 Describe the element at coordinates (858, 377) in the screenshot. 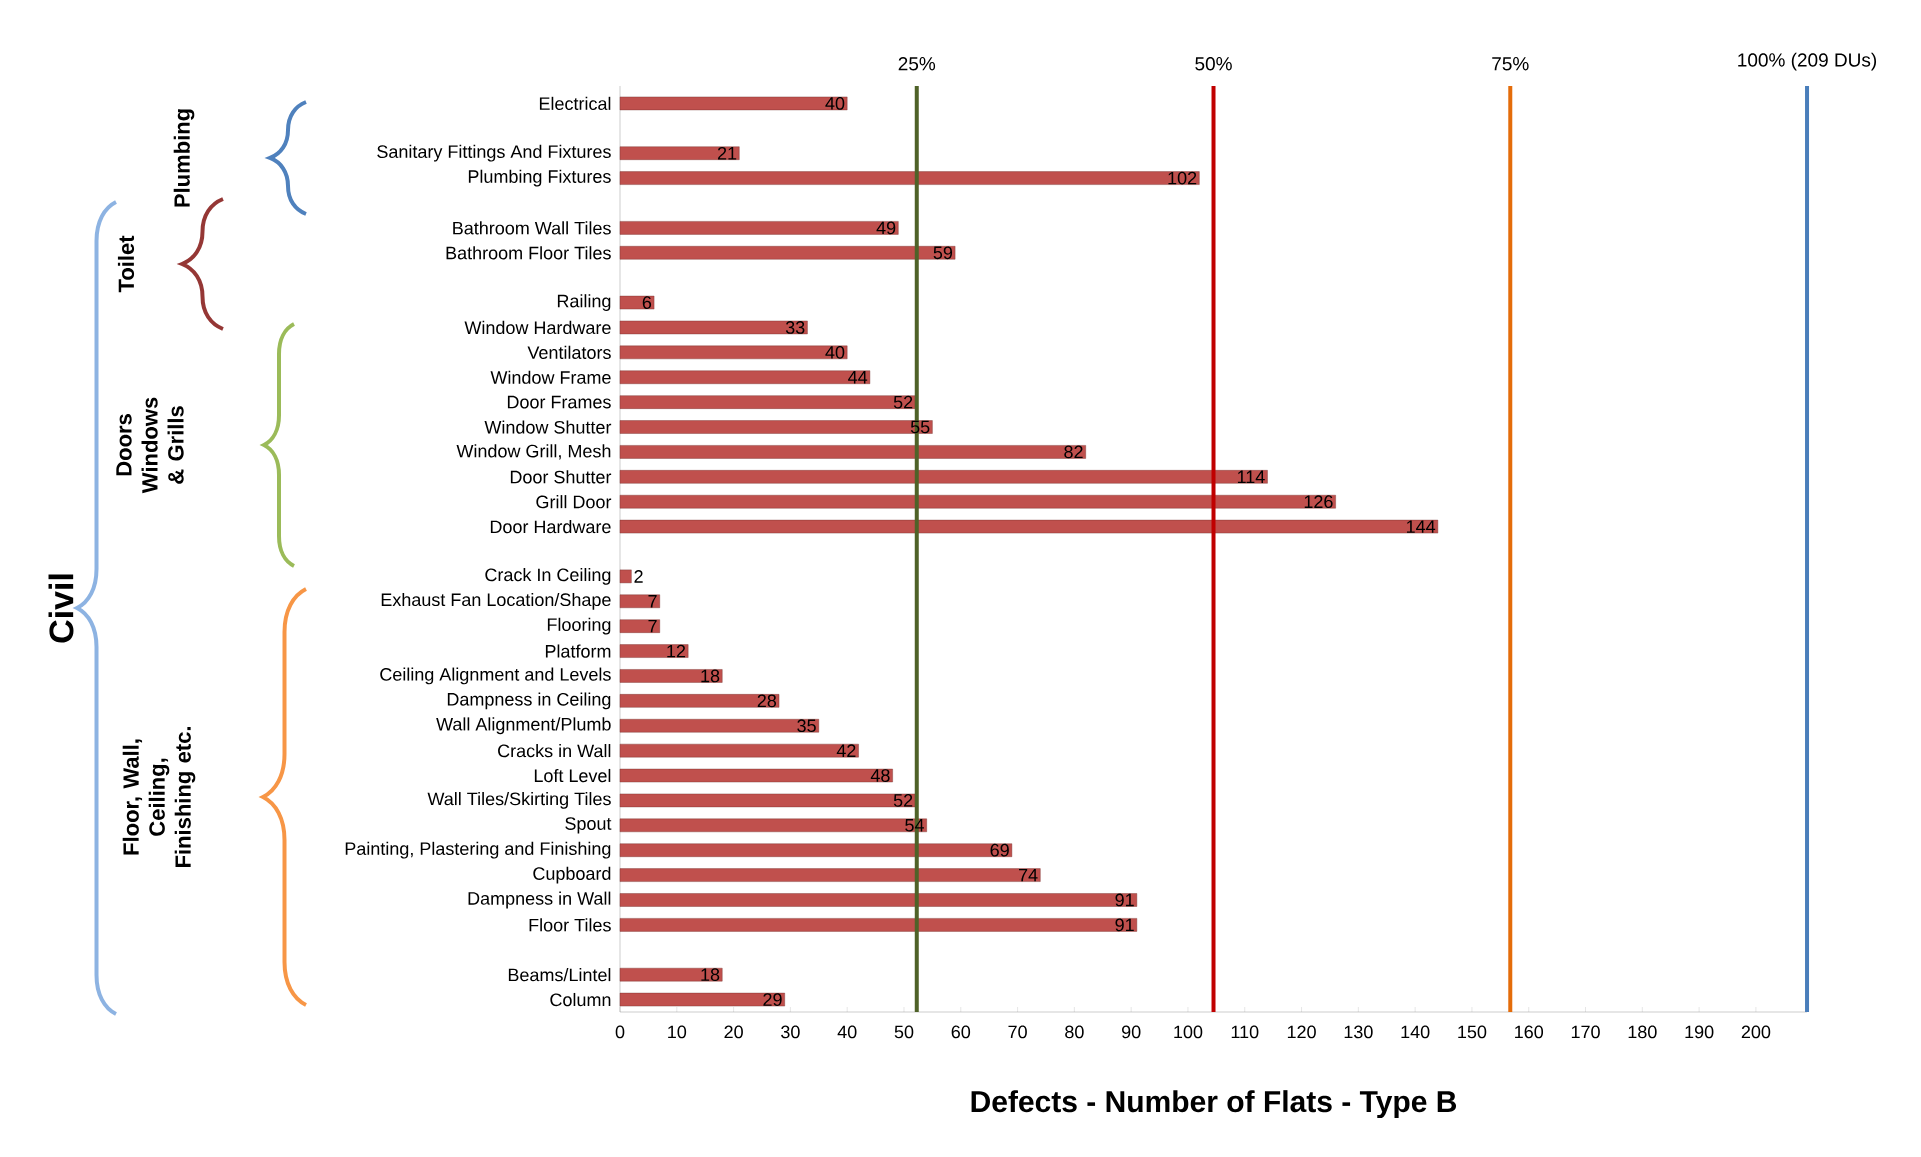

I see `data-label: 44` at that location.